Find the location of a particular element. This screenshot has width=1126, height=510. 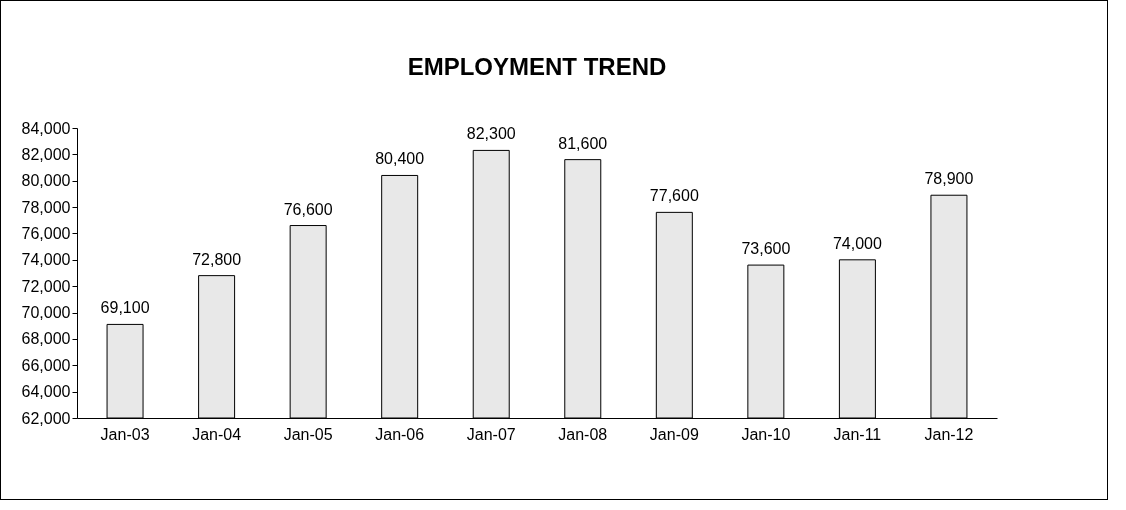

y-tick-label: 80,000 is located at coordinates (46, 181).